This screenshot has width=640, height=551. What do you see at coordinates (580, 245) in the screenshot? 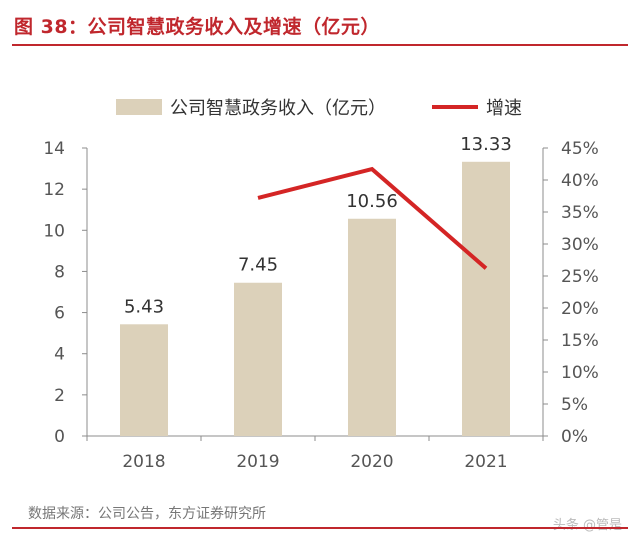
I see `y2-tick-label: 30%` at bounding box center [580, 245].